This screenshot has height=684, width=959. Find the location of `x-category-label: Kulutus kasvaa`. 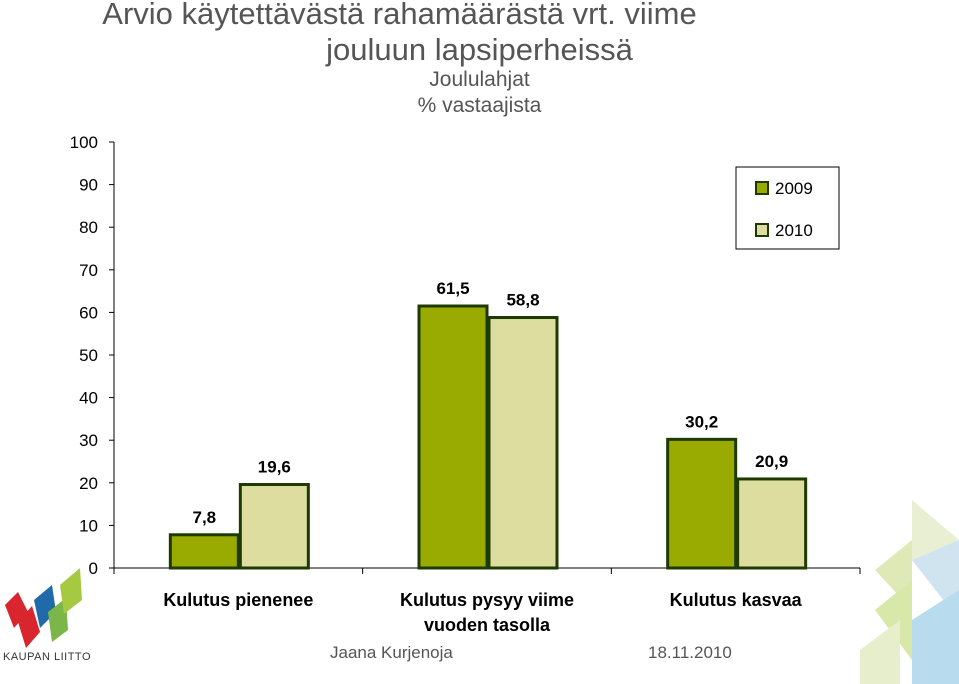

x-category-label: Kulutus kasvaa is located at coordinates (736, 600).